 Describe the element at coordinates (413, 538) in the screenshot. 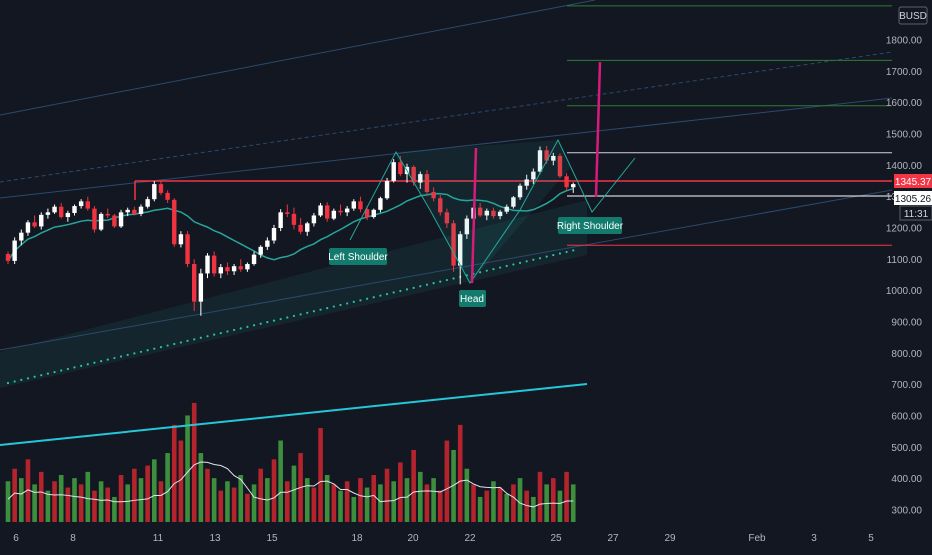

I see `time-tick-label: 20` at that location.